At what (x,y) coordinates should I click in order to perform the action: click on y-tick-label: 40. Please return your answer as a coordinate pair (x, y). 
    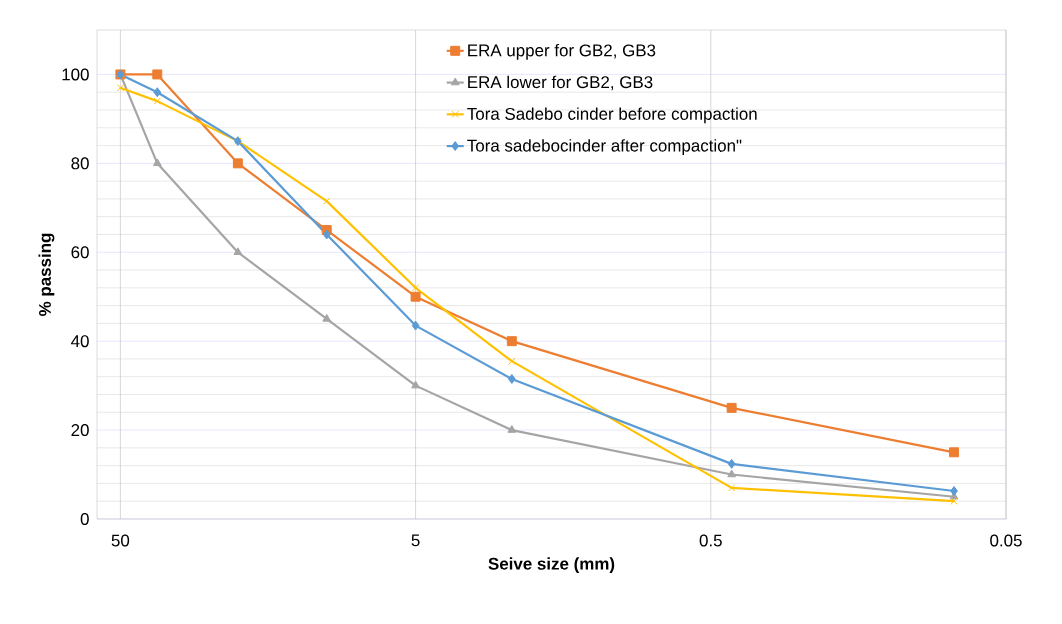
    Looking at the image, I should click on (80, 341).